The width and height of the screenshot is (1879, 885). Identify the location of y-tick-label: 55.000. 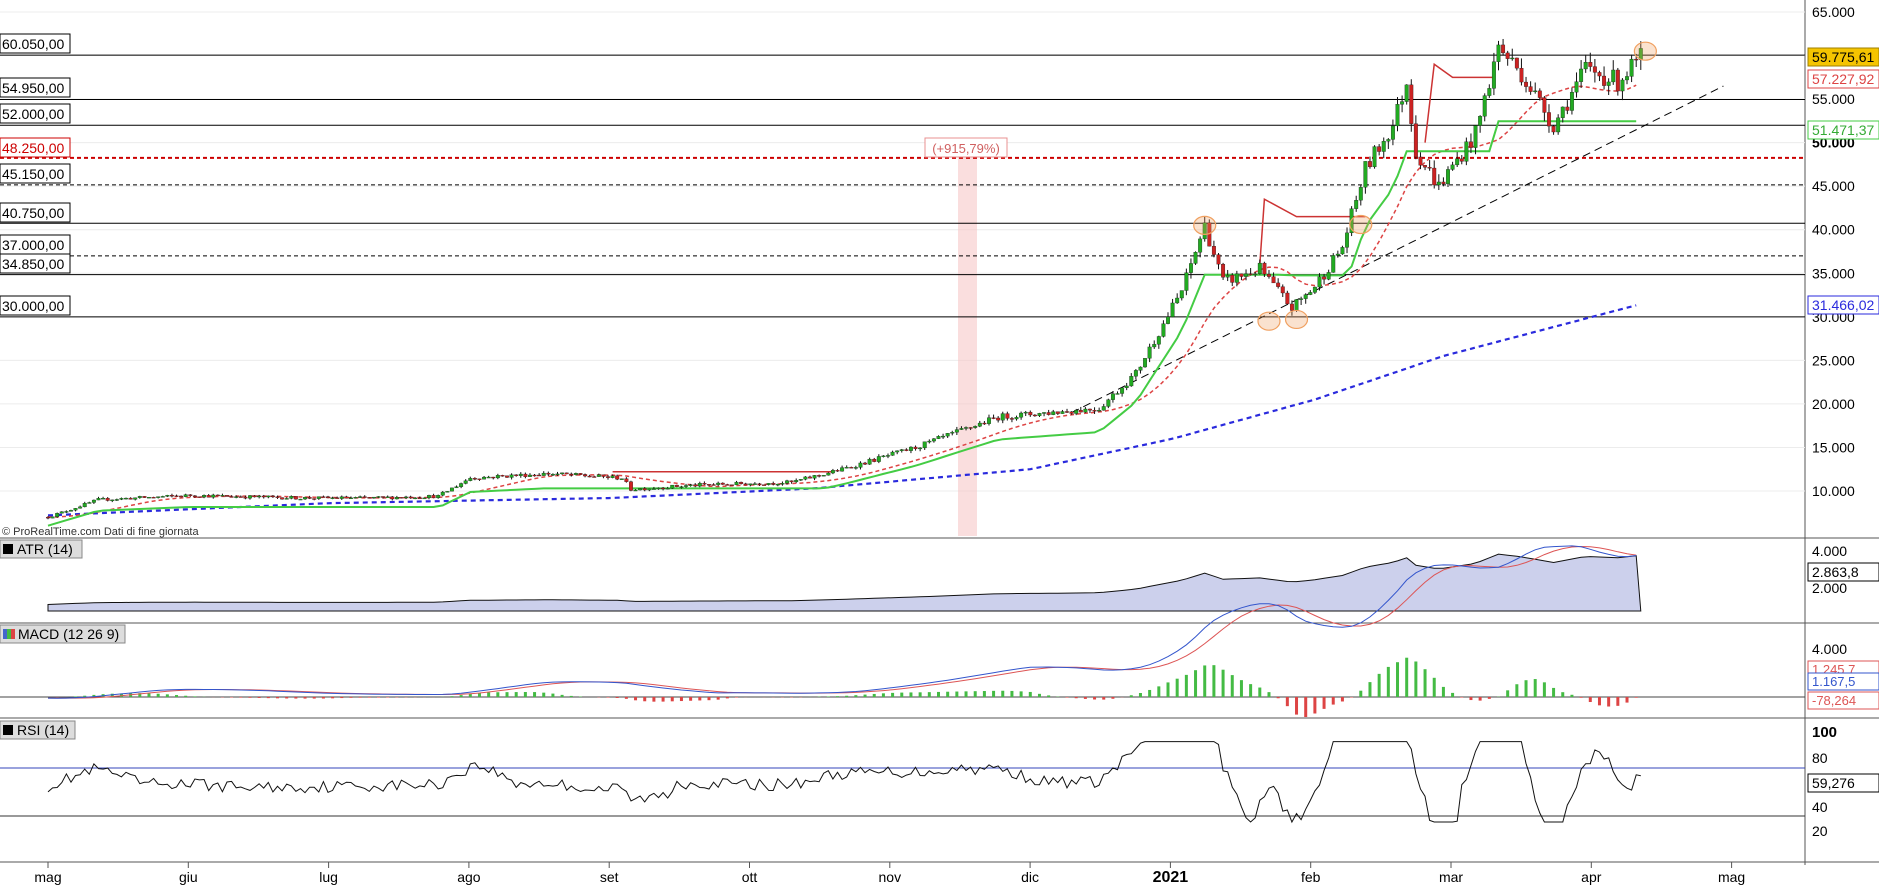
(1833, 99).